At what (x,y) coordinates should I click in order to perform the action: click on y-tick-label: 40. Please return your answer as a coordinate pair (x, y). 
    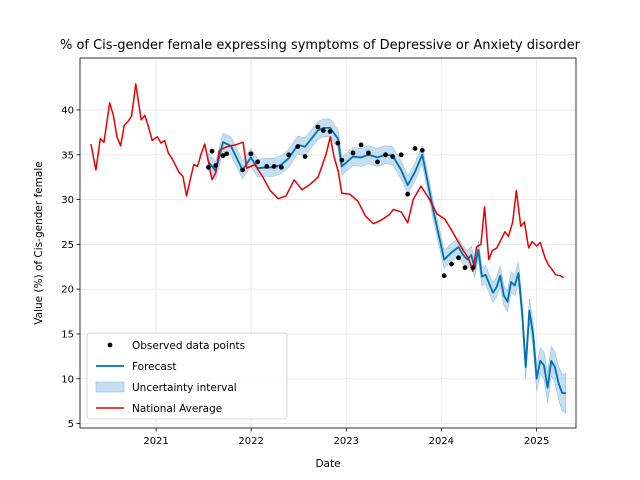
    Looking at the image, I should click on (67, 111).